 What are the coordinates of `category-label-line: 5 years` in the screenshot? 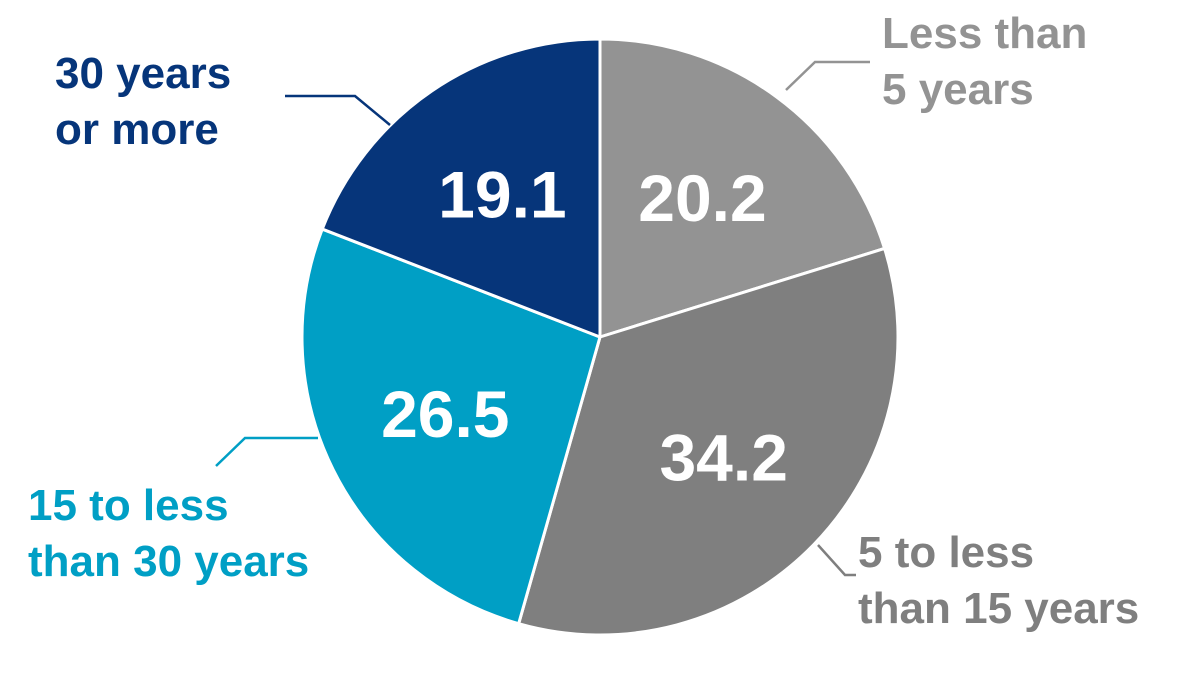 It's located at (958, 89).